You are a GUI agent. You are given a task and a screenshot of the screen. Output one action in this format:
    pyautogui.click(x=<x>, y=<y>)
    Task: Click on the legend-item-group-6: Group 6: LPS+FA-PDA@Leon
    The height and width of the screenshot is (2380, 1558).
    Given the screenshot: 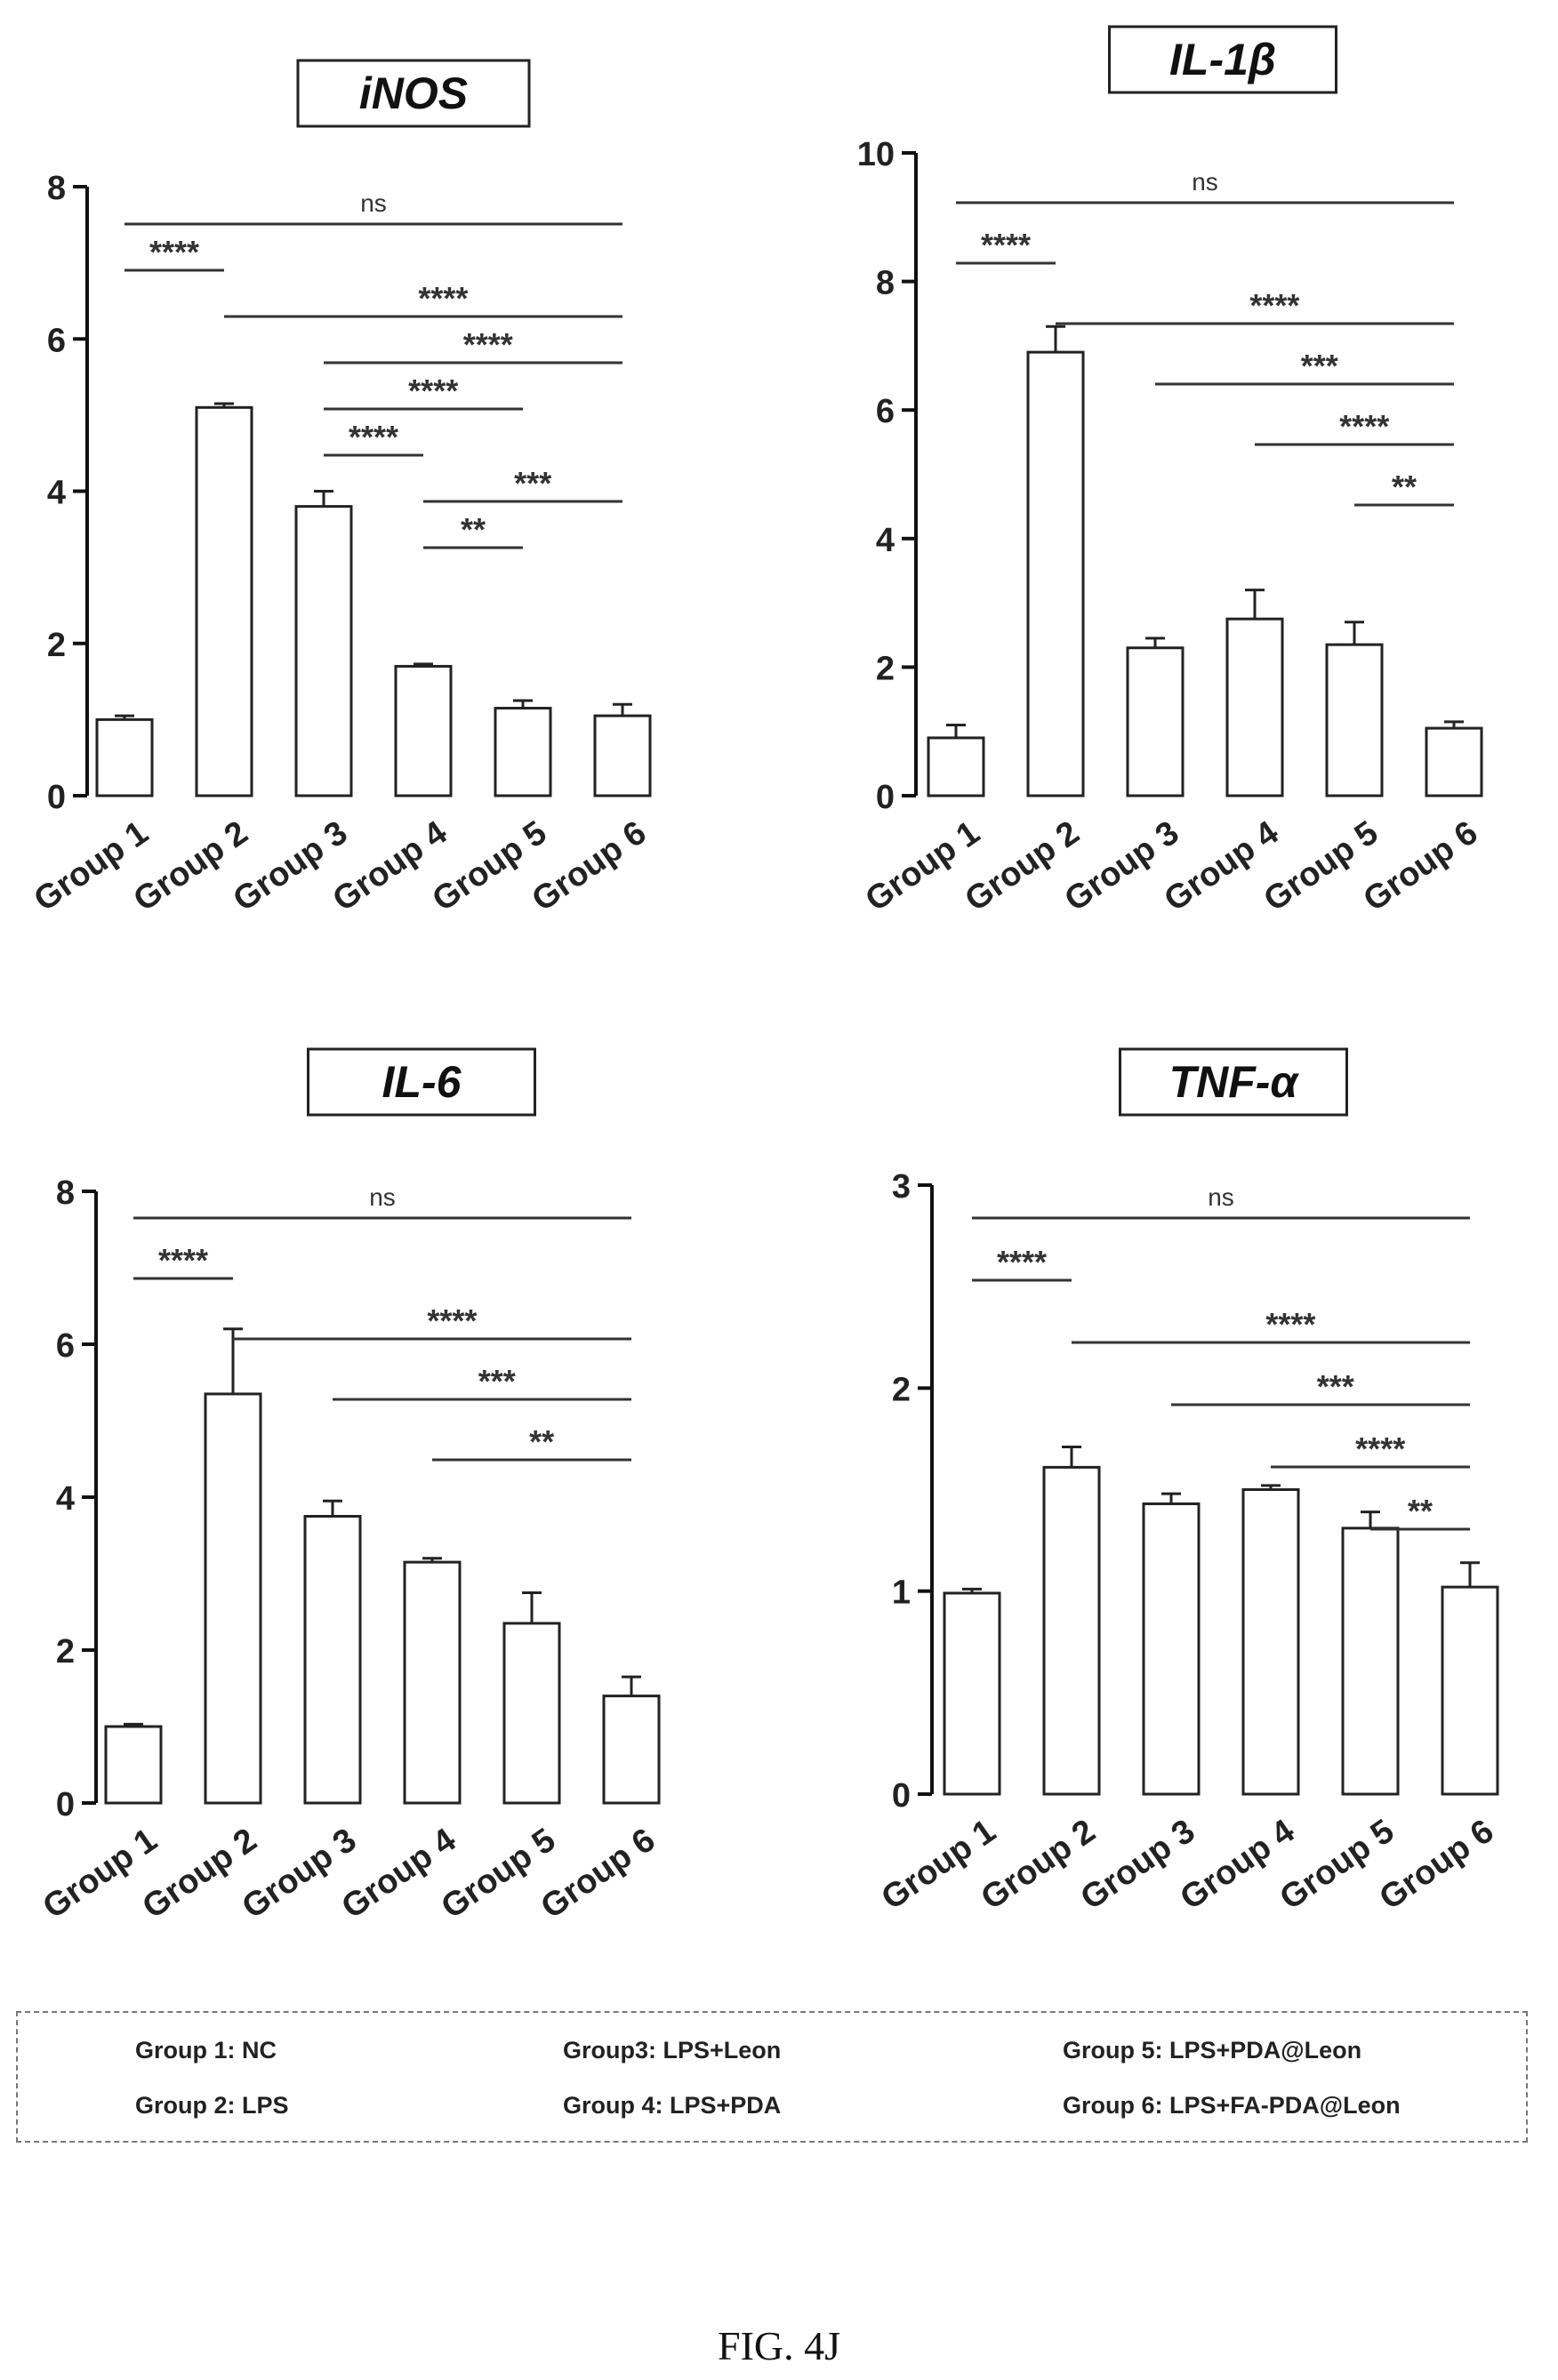 What is the action you would take?
    pyautogui.click(x=1232, y=2105)
    